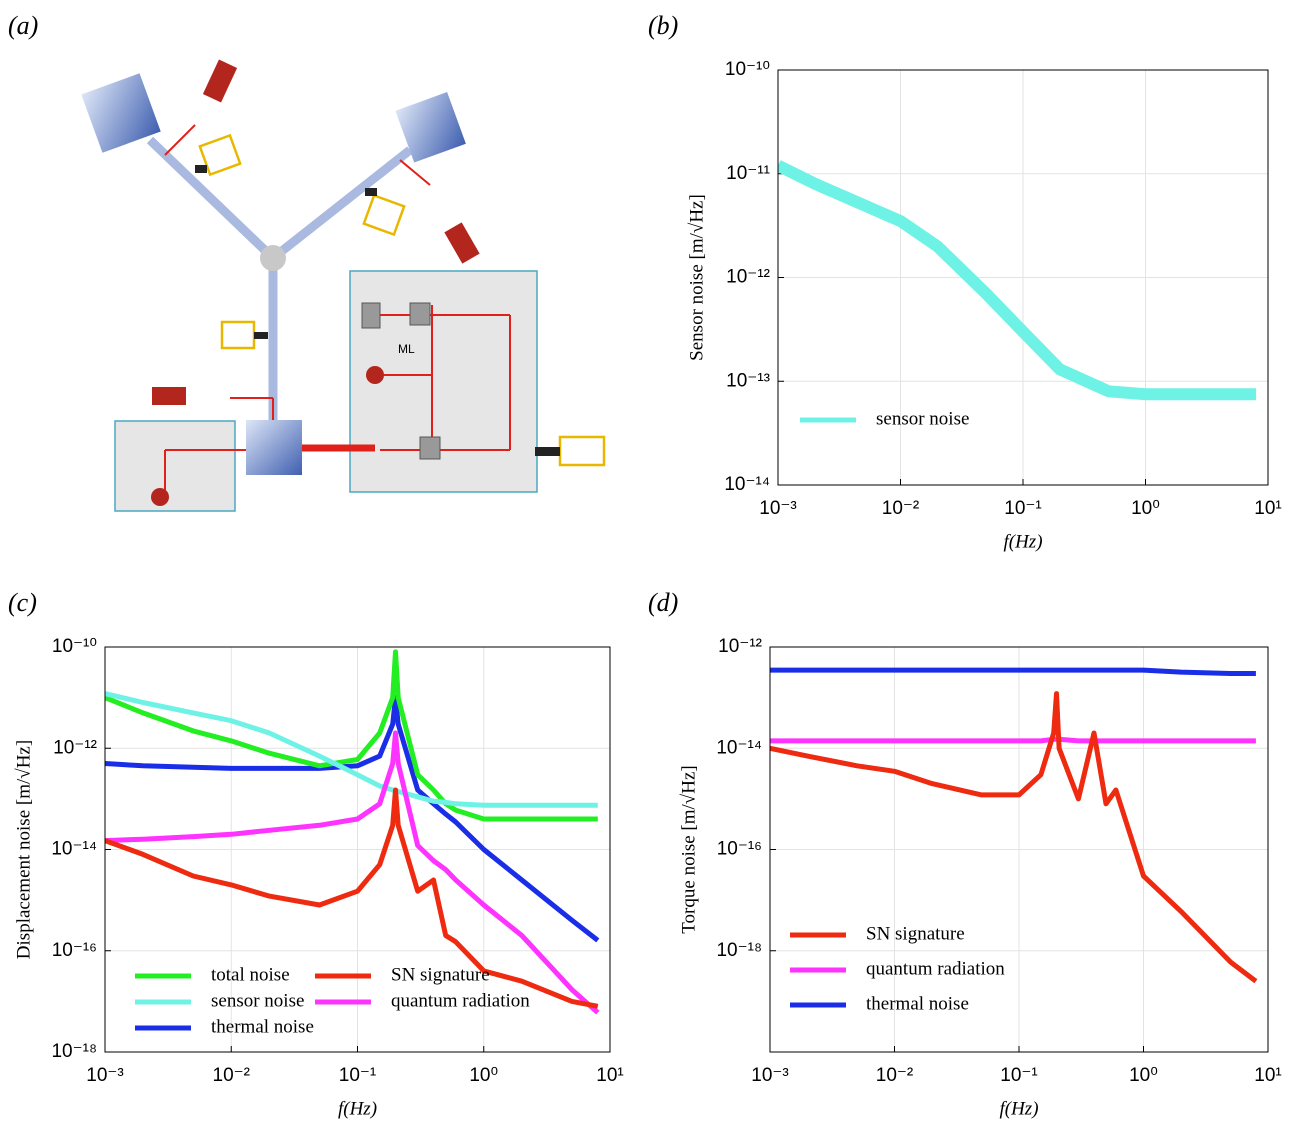 The height and width of the screenshot is (1129, 1296). Describe the element at coordinates (663, 25) in the screenshot. I see `panel-label: (b)` at that location.